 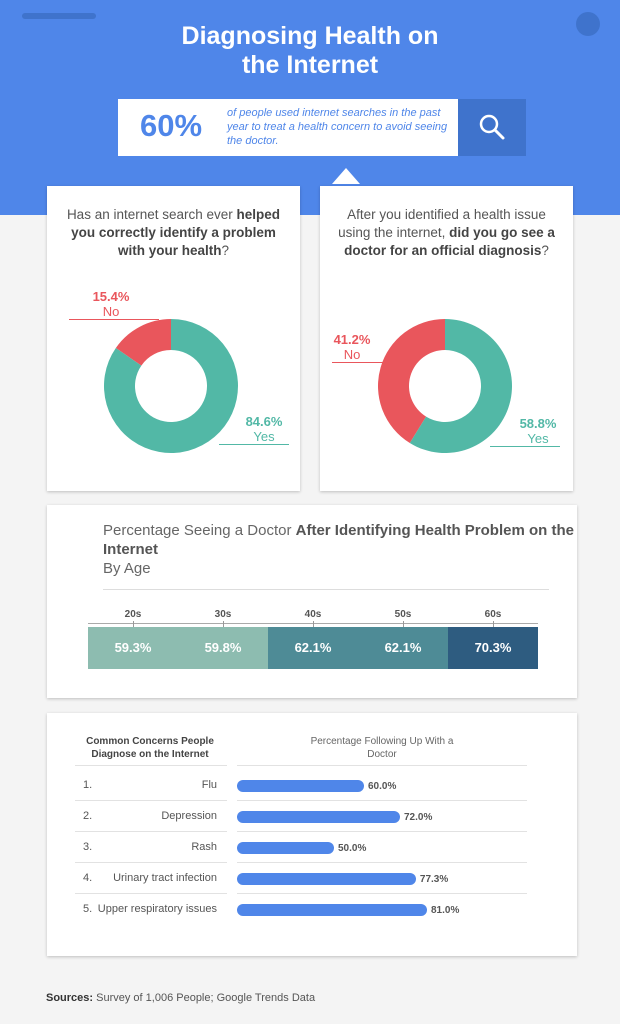 What do you see at coordinates (493, 648) in the screenshot?
I see `age-value-60s: 70.3%` at bounding box center [493, 648].